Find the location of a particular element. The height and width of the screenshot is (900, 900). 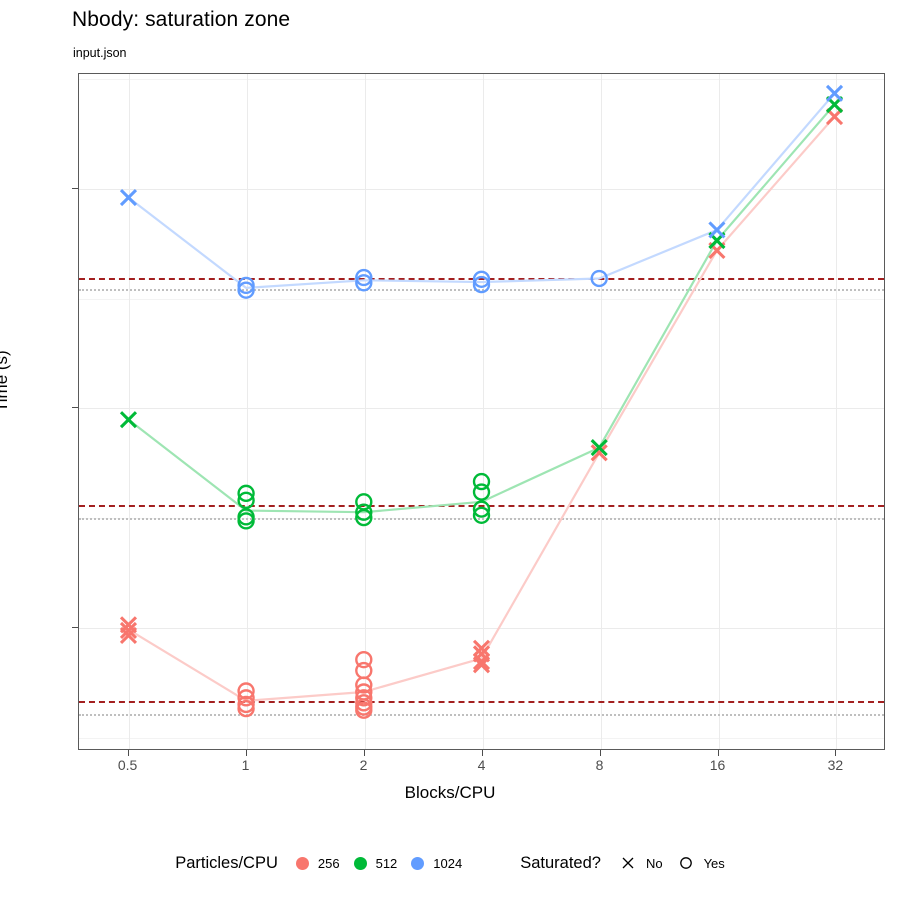

shape-legend-title: Saturated? is located at coordinates (560, 862).